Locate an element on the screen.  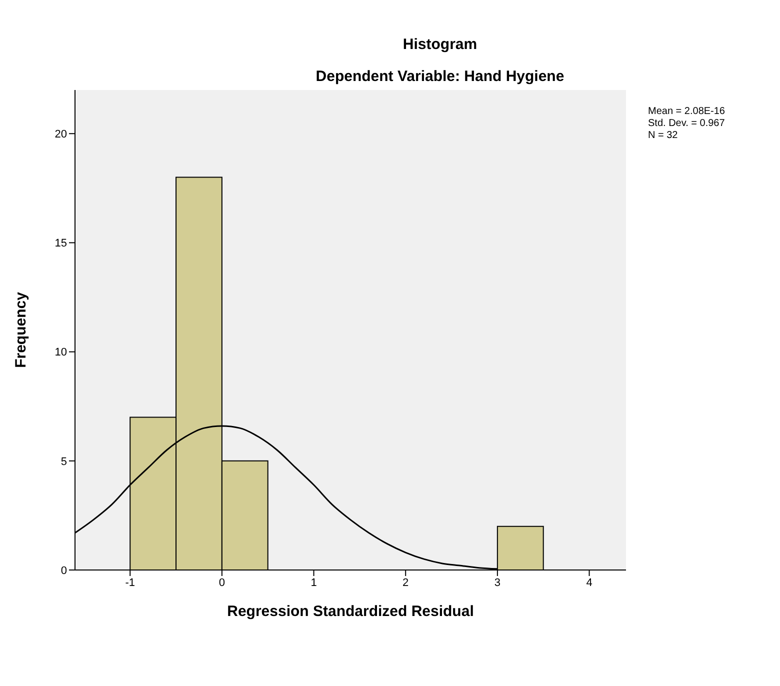
x-axis-title: Regression Standardized Residual is located at coordinates (350, 611).